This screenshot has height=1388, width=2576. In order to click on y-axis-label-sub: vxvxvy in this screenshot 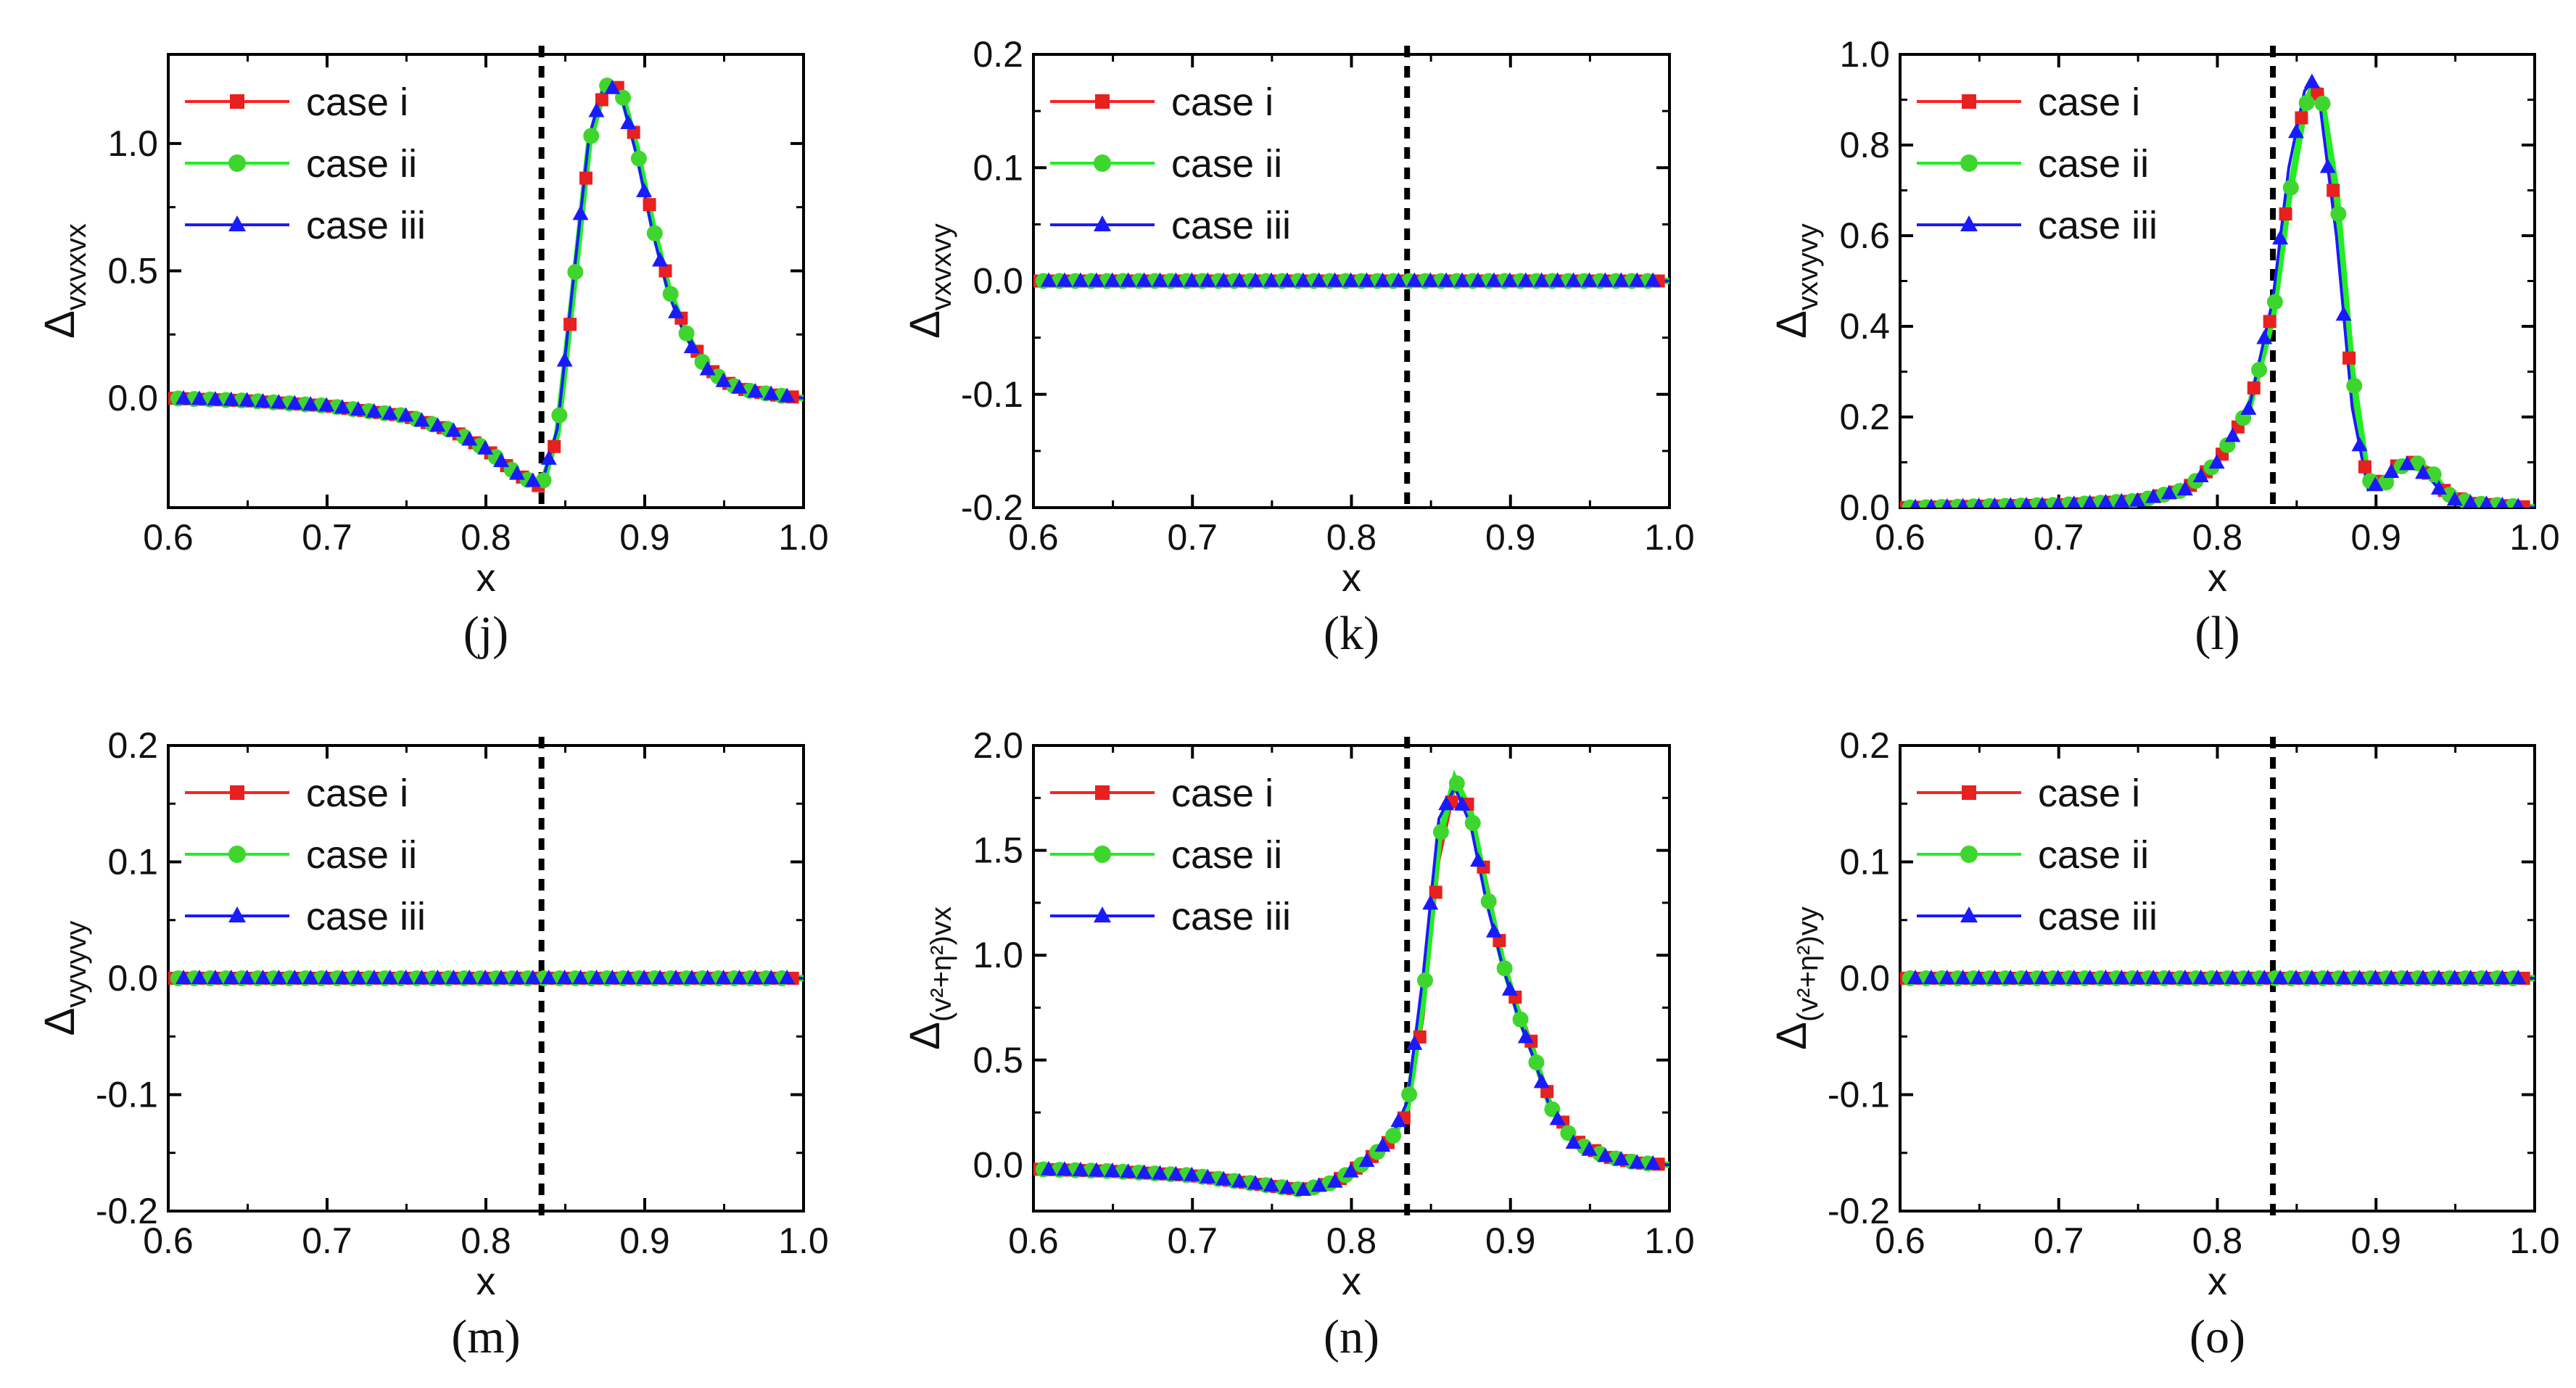, I will do `click(941, 266)`.